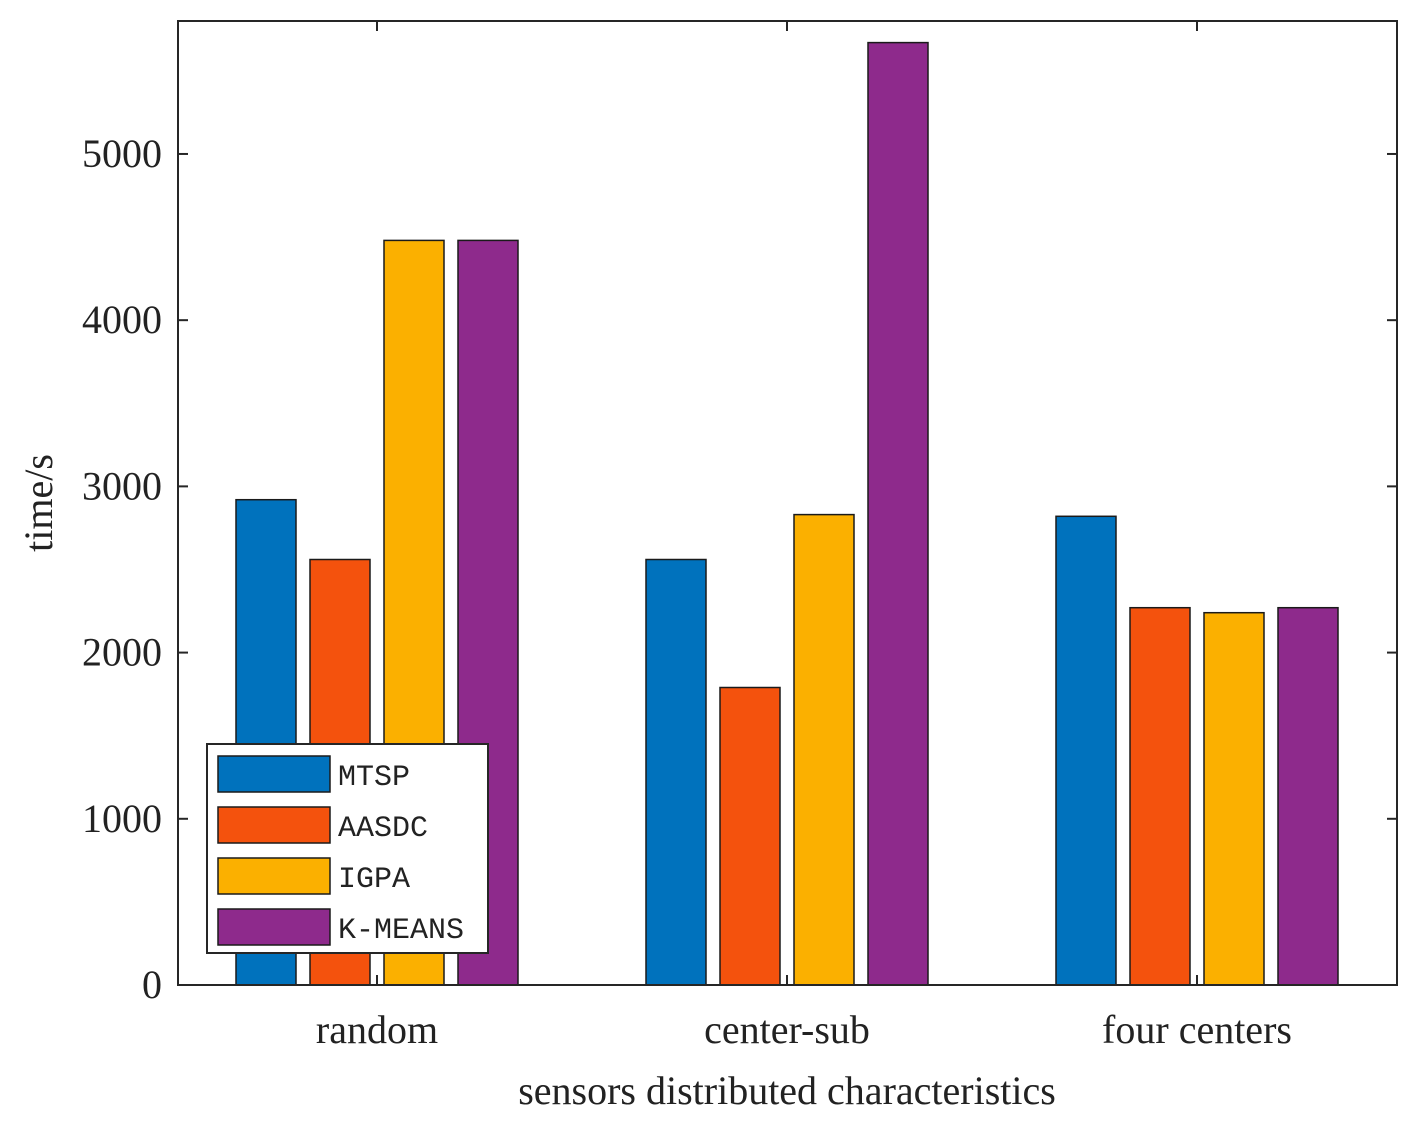 The image size is (1419, 1128). Describe the element at coordinates (152, 984) in the screenshot. I see `y-tick-label: 0` at that location.